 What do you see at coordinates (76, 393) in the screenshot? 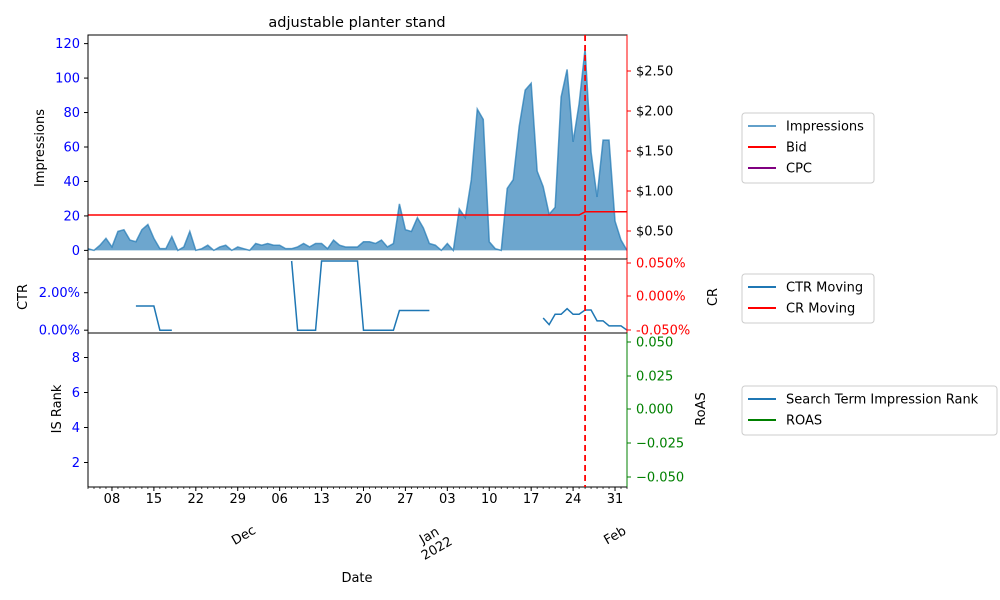
I see `is-rank-tick-label: 6` at bounding box center [76, 393].